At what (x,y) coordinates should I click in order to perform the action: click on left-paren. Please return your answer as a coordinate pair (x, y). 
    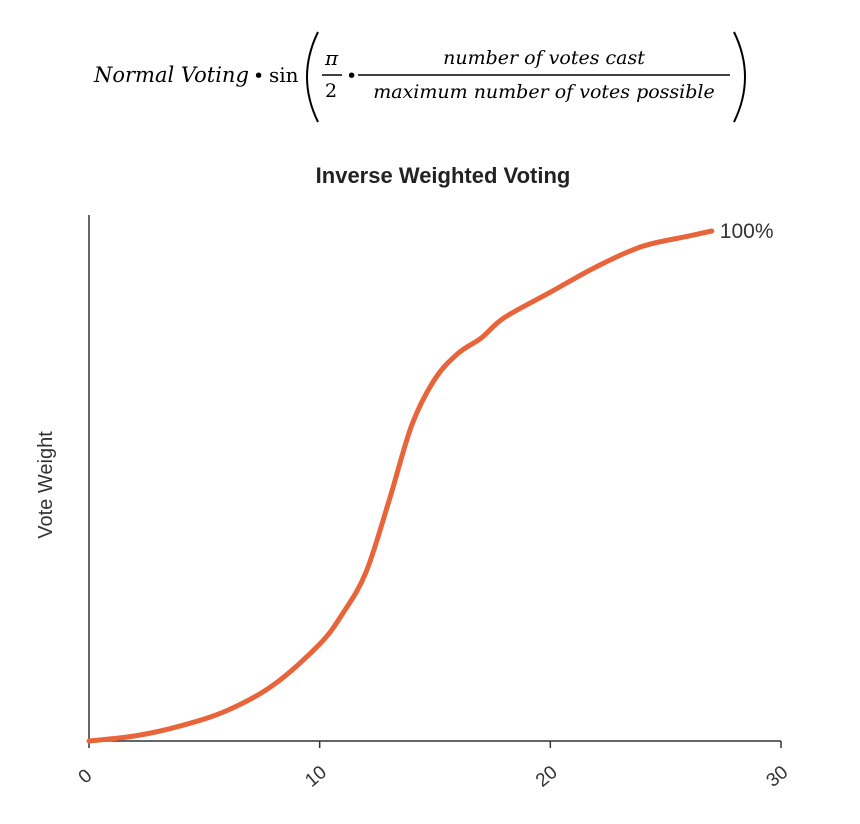
    Looking at the image, I should click on (312, 77).